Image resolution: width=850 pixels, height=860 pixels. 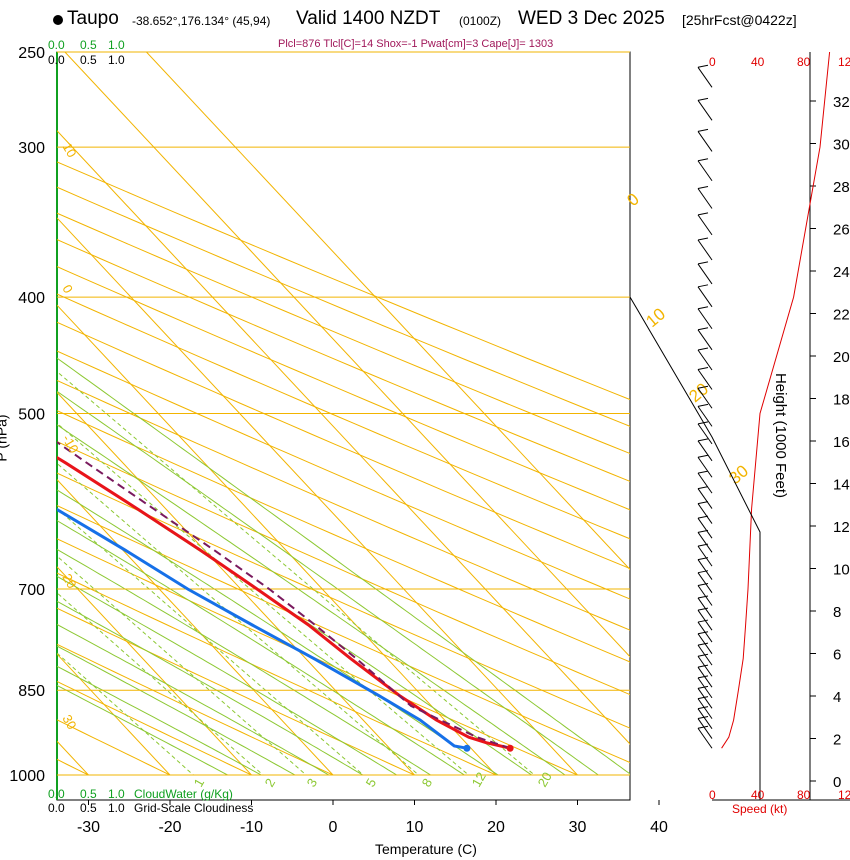 What do you see at coordinates (5, 437) in the screenshot?
I see `y-axis-title: P (hPa)` at bounding box center [5, 437].